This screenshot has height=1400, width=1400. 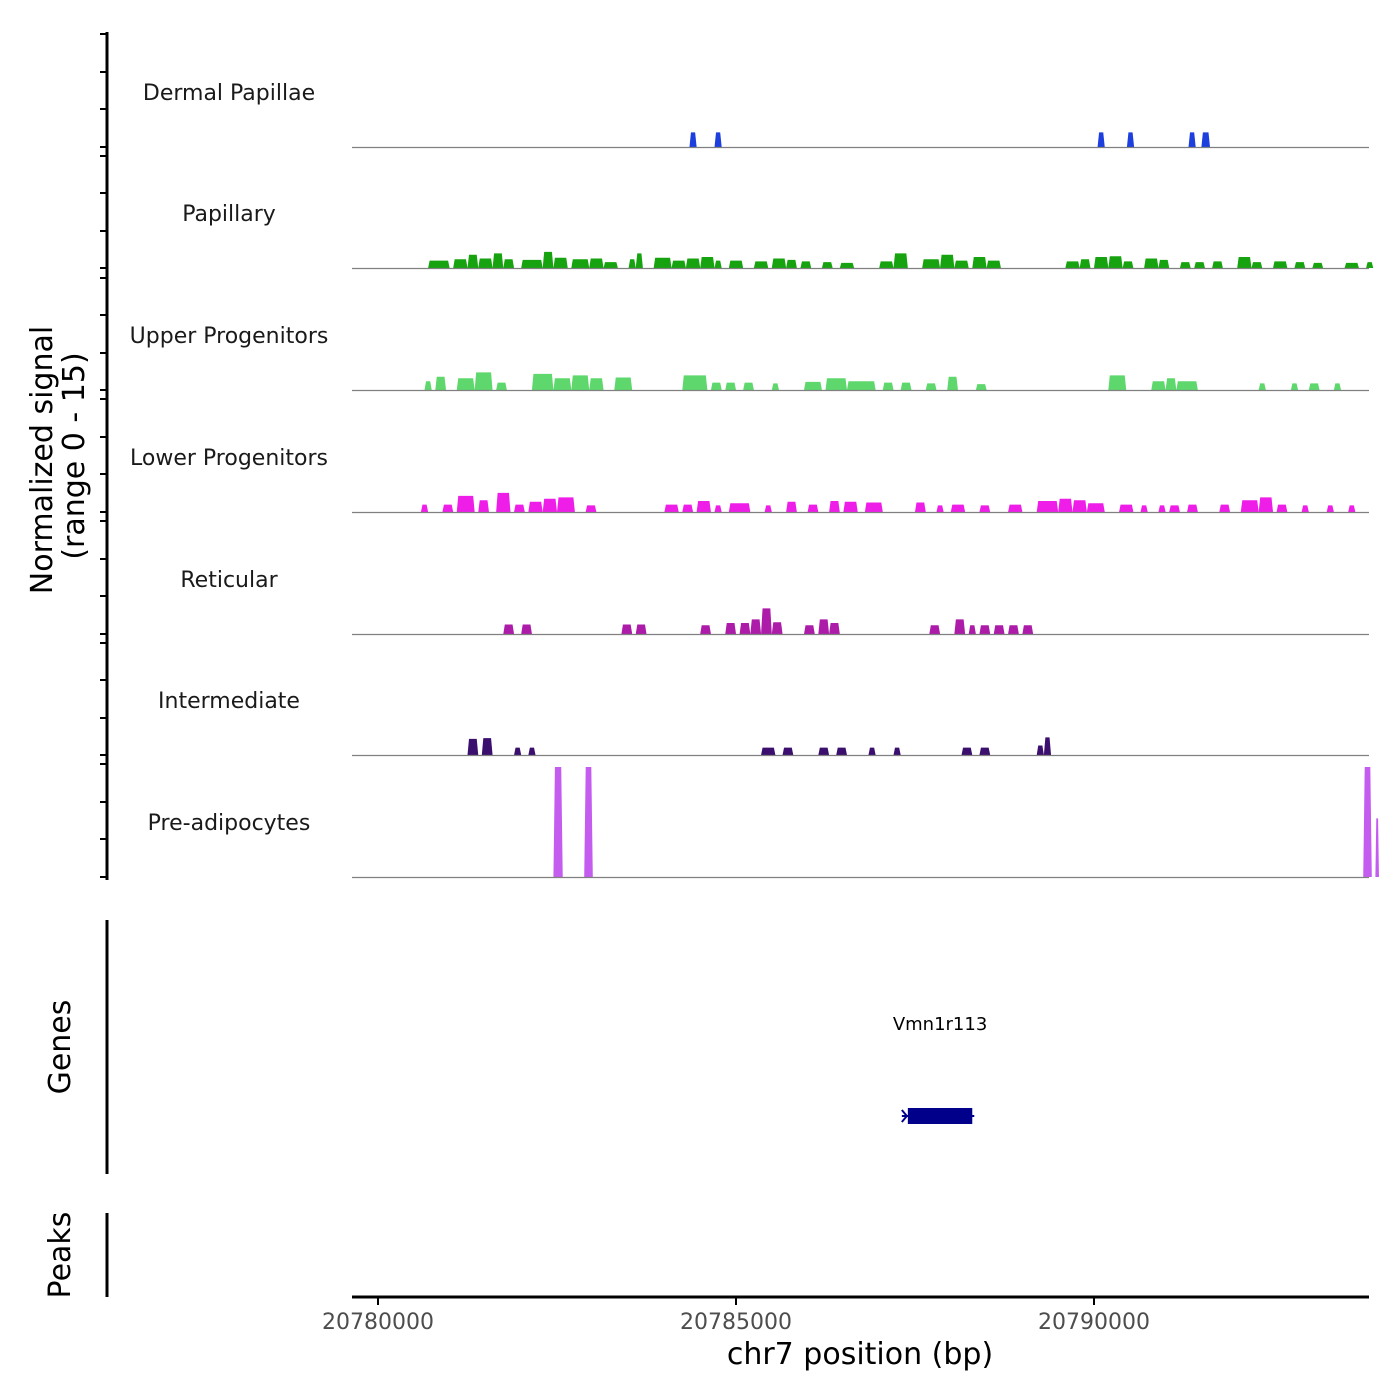 I want to click on track-reticular: Reticular, so click(x=774, y=602).